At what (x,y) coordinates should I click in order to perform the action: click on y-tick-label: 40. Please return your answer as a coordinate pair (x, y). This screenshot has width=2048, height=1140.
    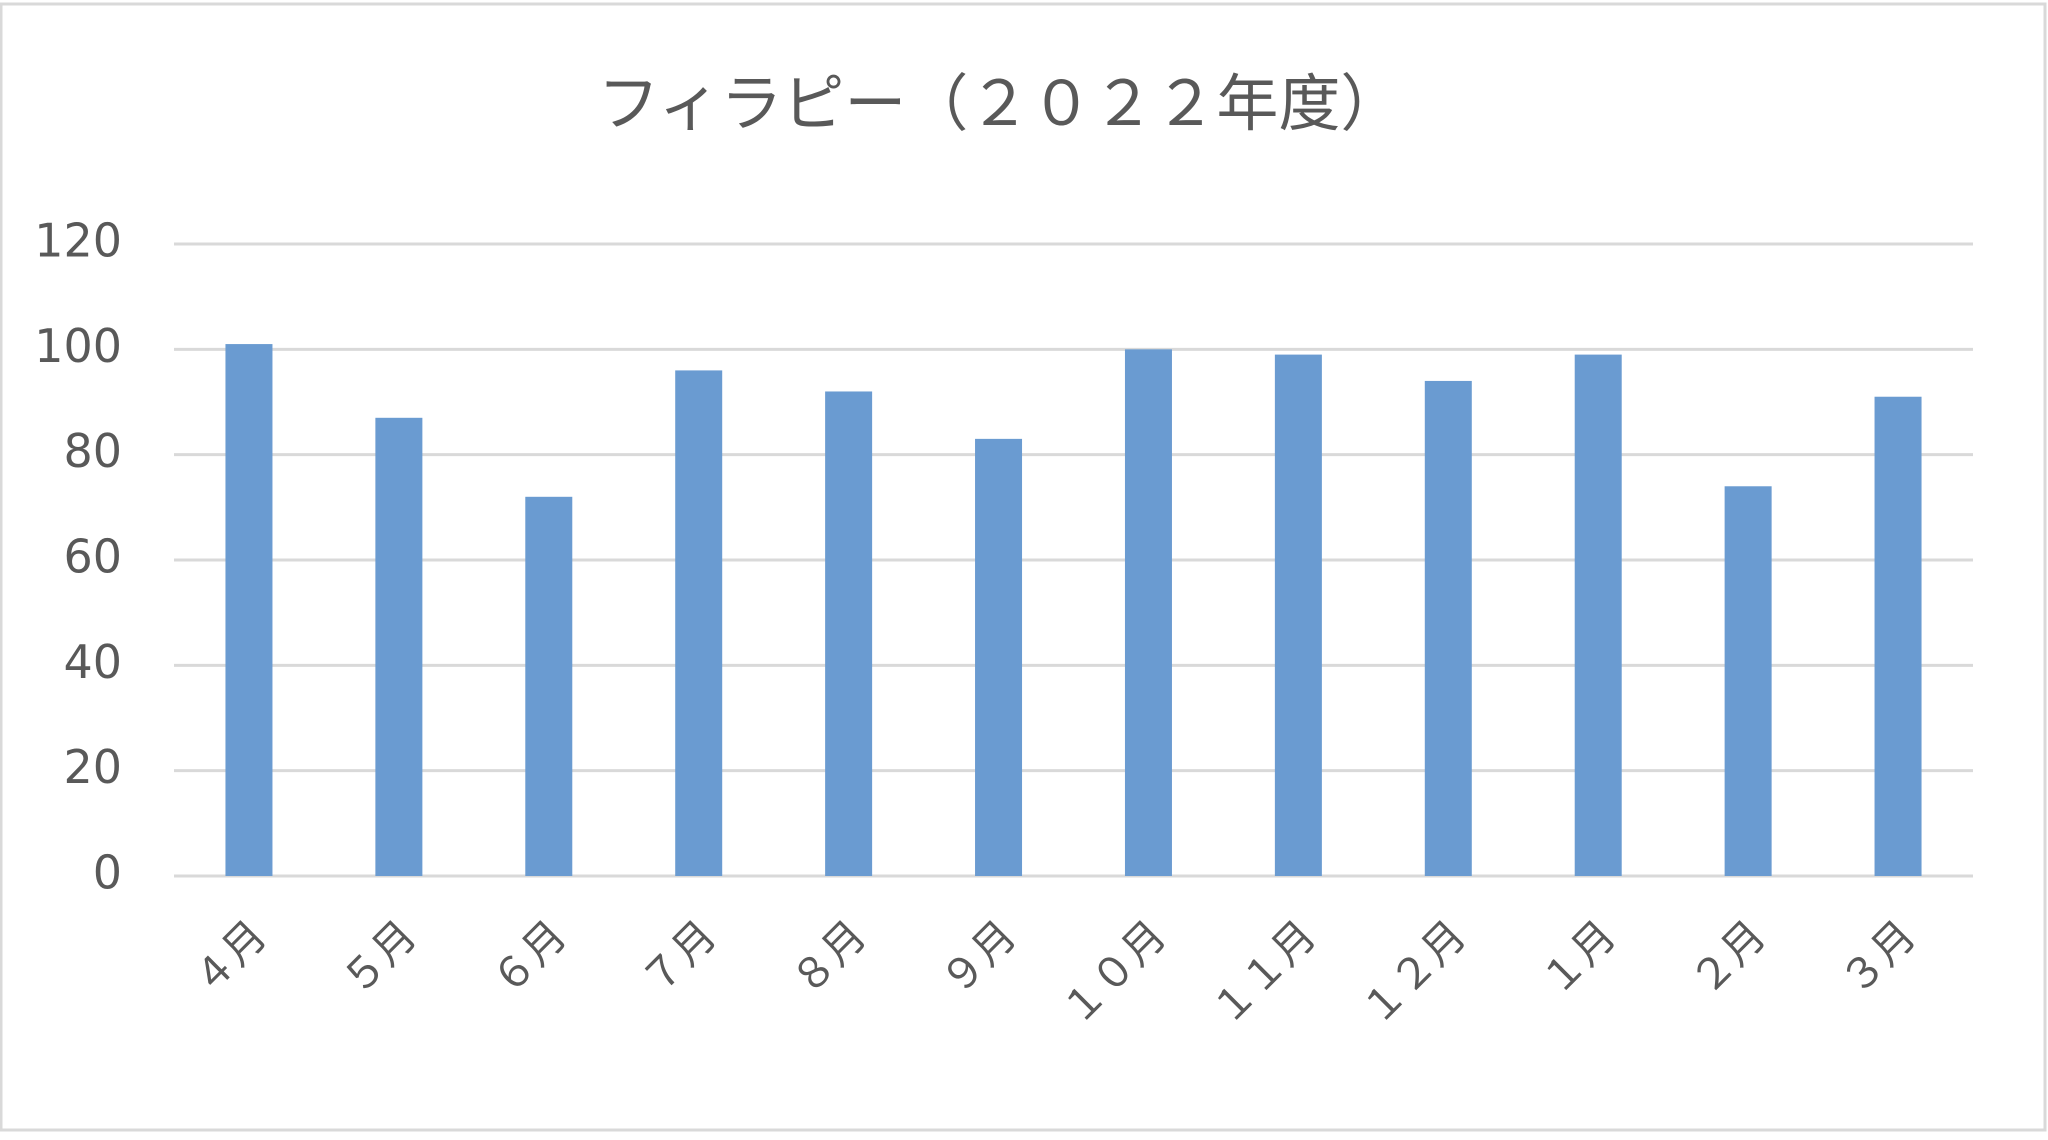
    Looking at the image, I should click on (92, 662).